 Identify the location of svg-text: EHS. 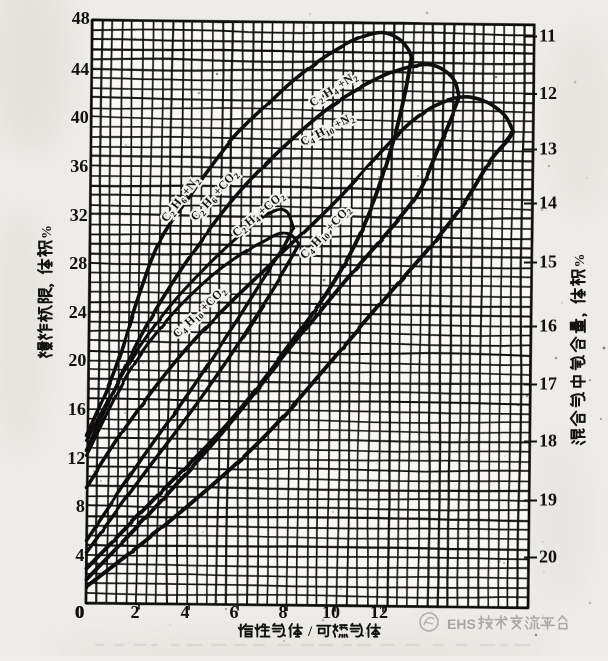
(461, 624).